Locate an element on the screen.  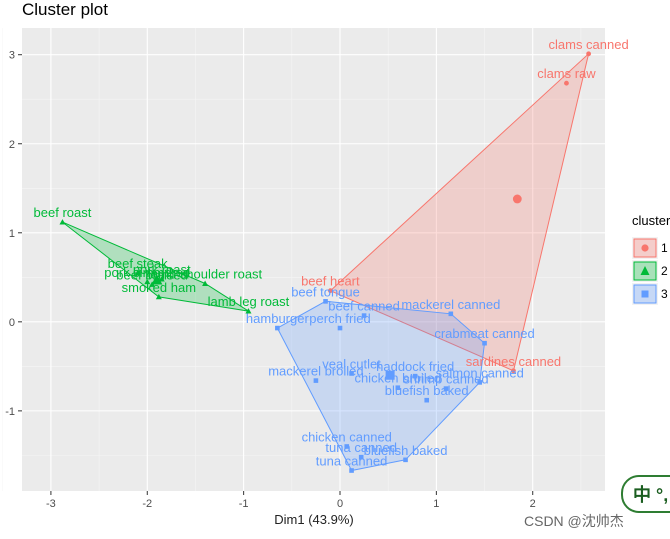
ime-badge: 中 °, is located at coordinates (645, 494).